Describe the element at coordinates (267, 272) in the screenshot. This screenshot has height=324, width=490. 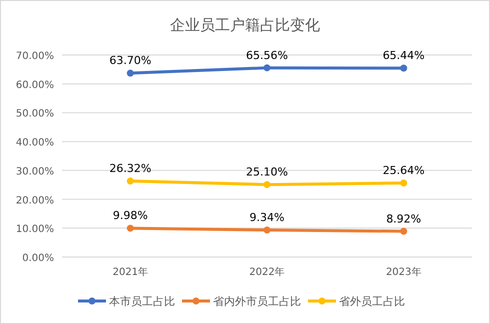
I see `x-tick-label: 2022年` at that location.